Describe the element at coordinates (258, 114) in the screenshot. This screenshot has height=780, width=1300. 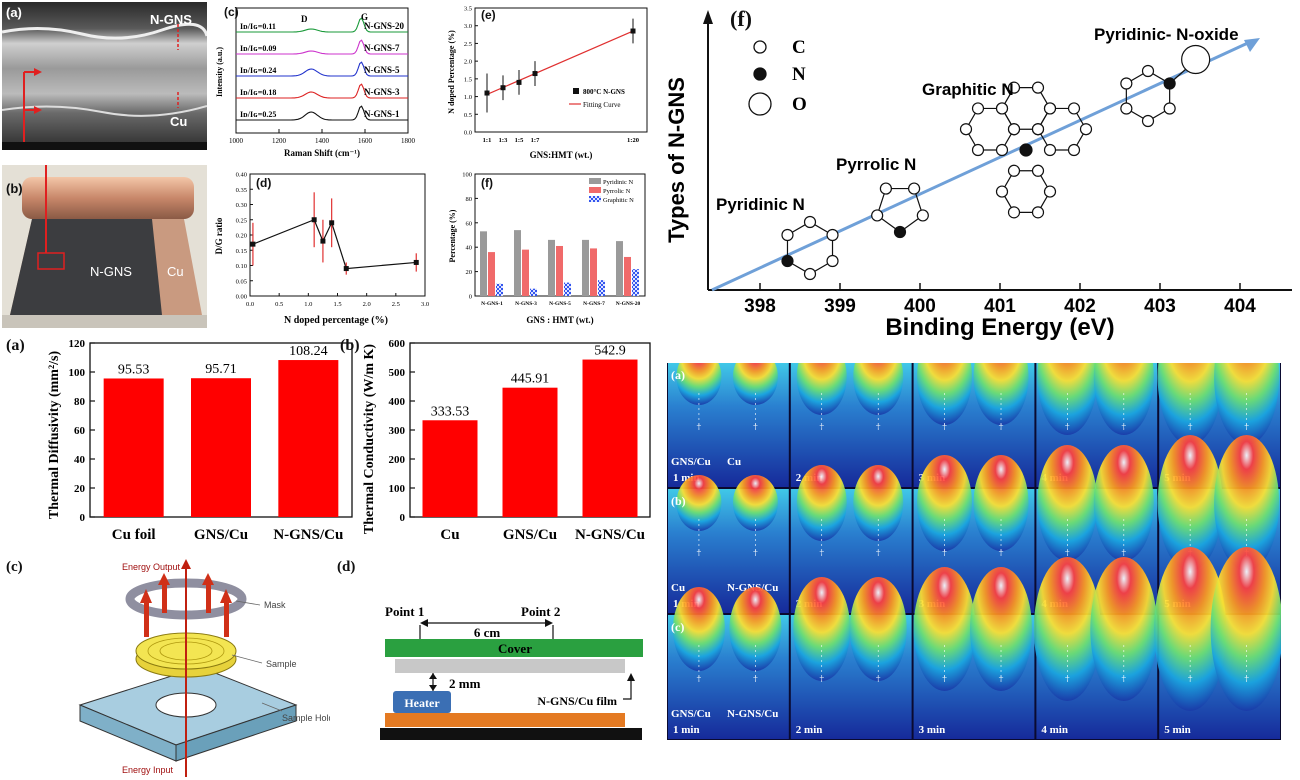
I see `raman-ratio-label: Iᴅ/Iɢ=0.25` at that location.